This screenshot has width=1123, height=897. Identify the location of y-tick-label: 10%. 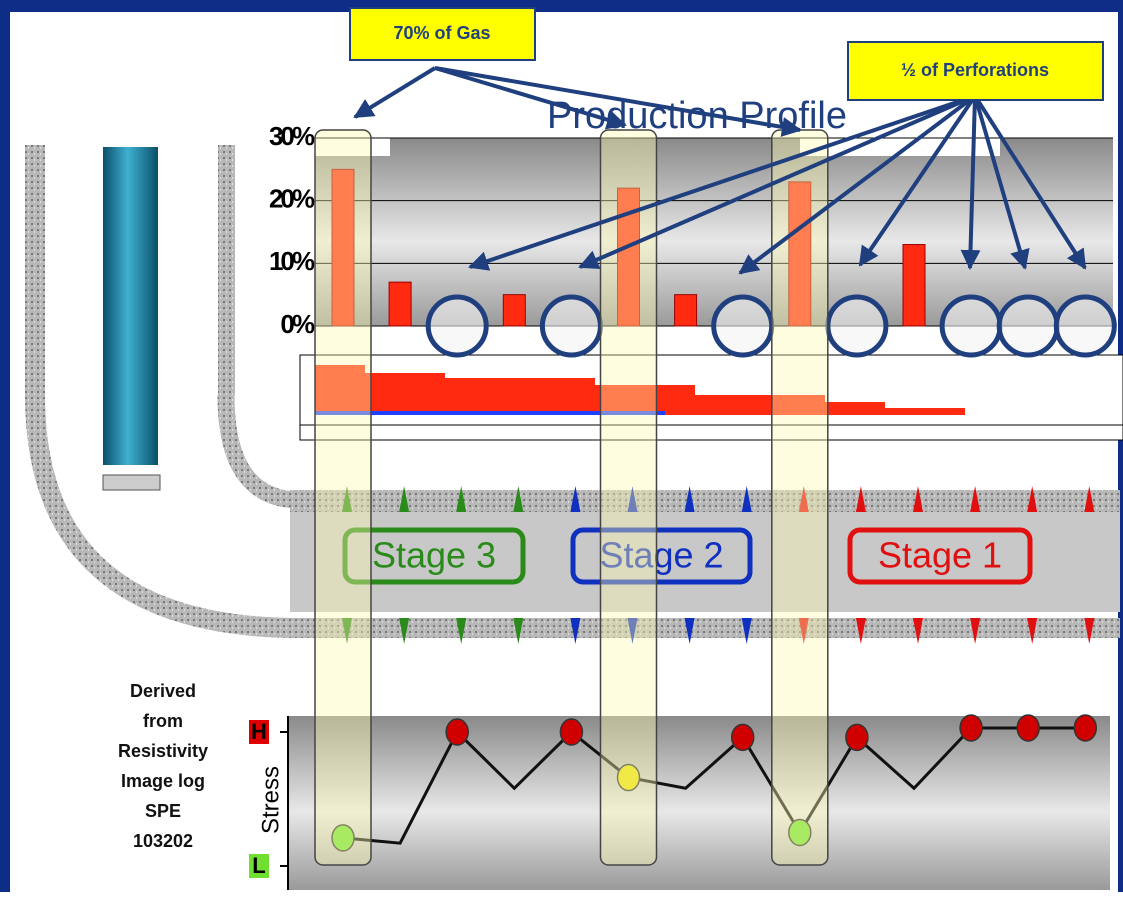
(292, 261).